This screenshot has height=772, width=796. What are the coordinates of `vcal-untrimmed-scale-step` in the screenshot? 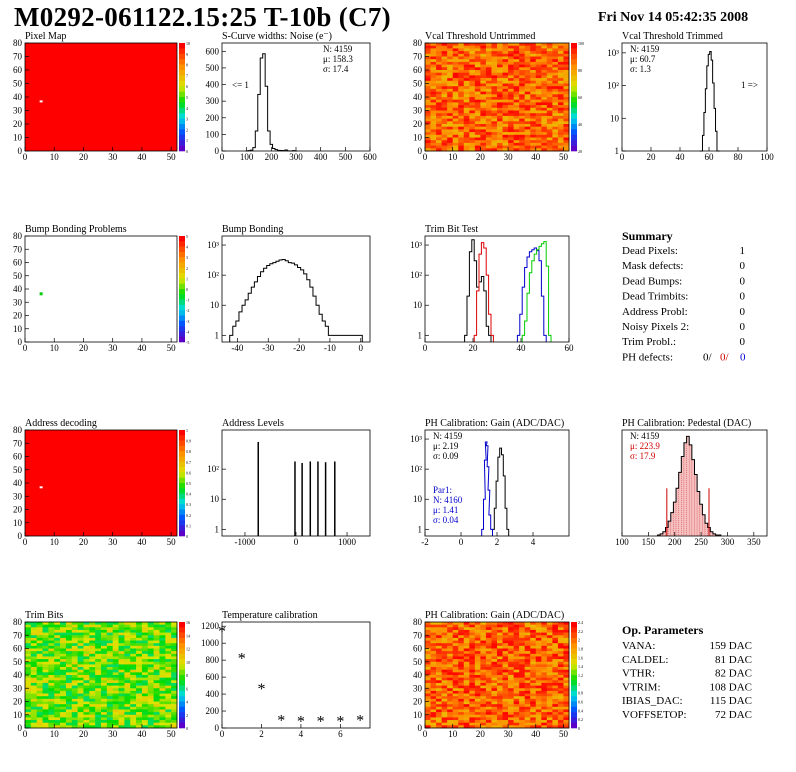 It's located at (574, 132).